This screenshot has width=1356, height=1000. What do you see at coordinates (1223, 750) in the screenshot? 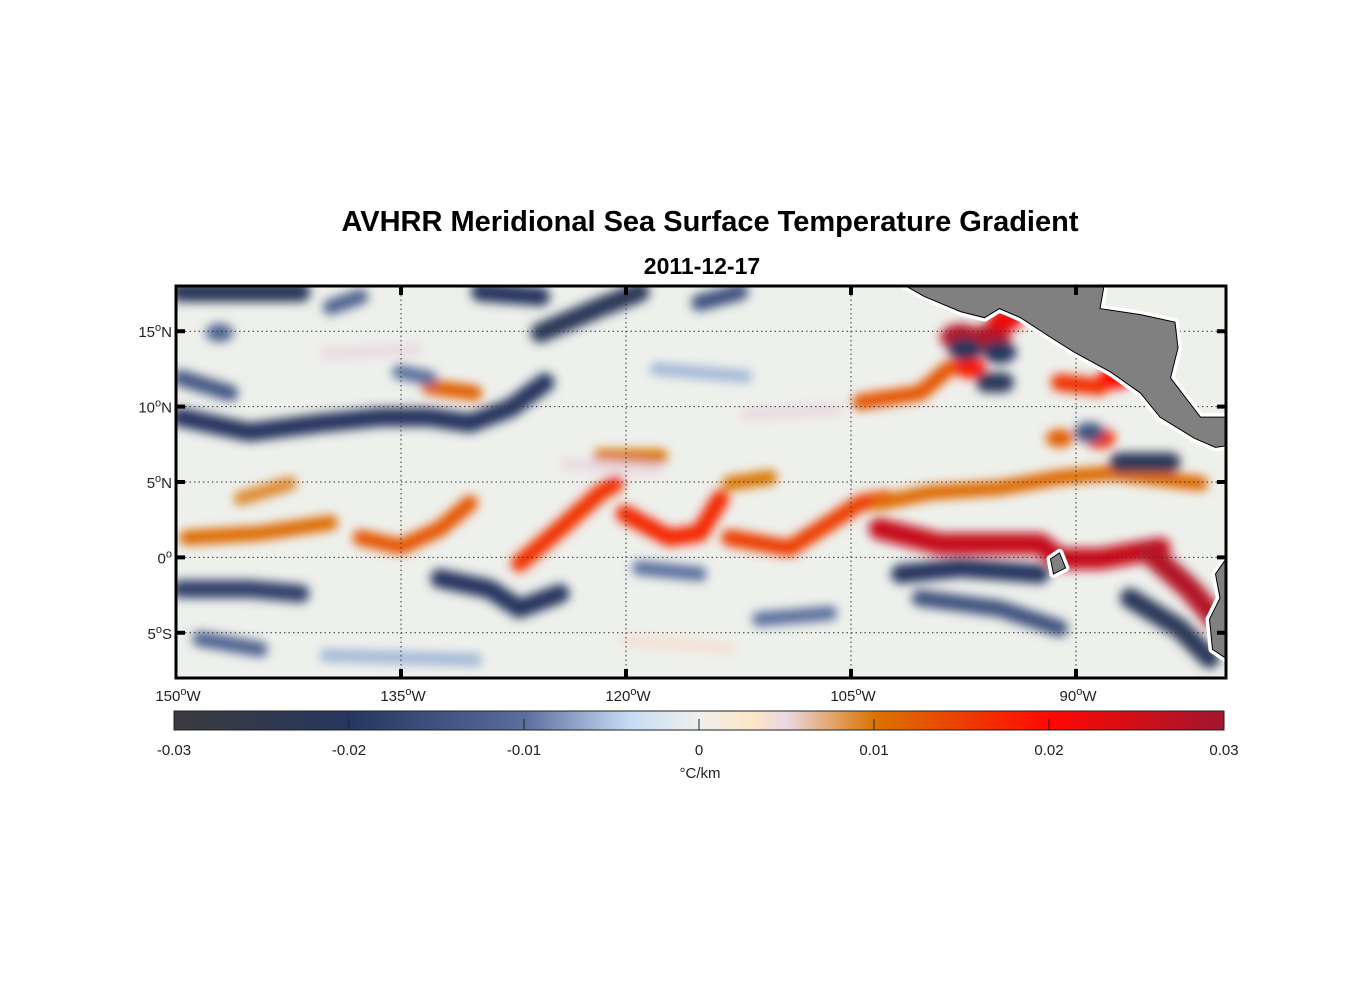
I see `colorbar-tick-label: 0.03` at bounding box center [1223, 750].